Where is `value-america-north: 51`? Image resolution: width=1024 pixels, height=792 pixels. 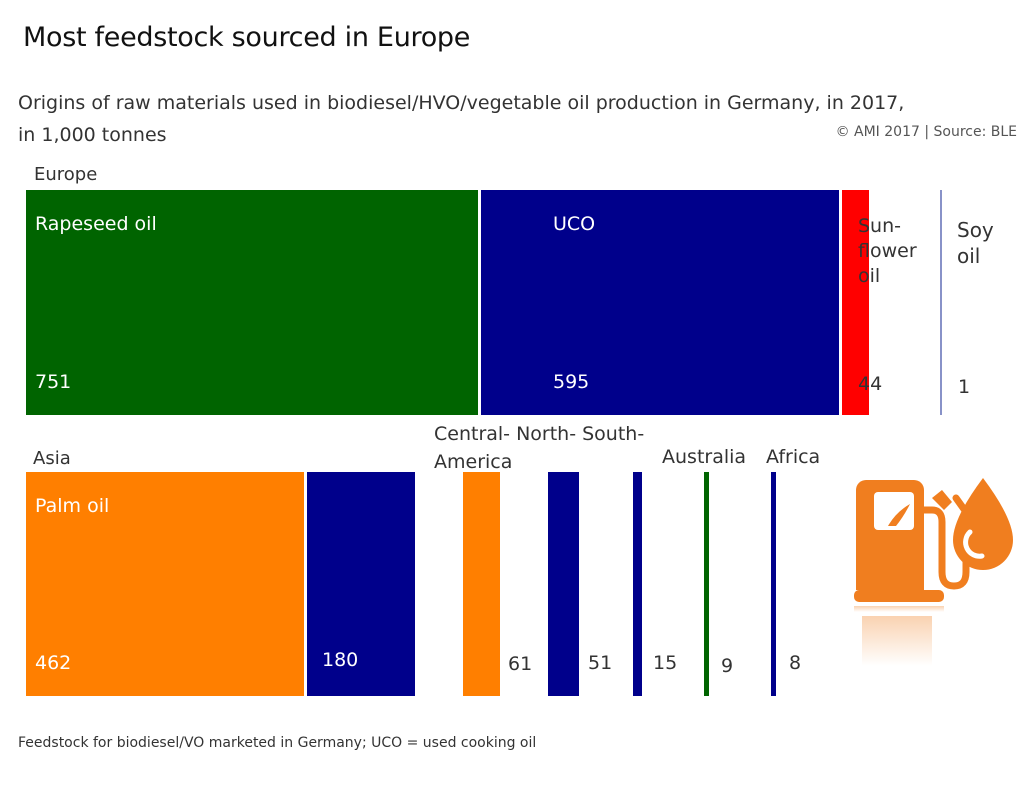 value-america-north: 51 is located at coordinates (600, 663).